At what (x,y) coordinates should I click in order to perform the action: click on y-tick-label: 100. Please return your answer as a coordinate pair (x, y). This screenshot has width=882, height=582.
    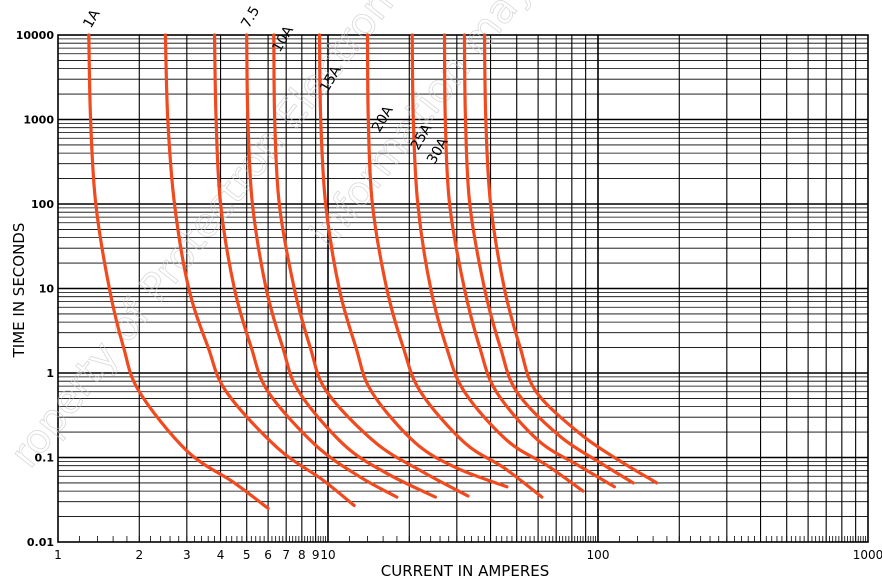
    Looking at the image, I should click on (42, 204).